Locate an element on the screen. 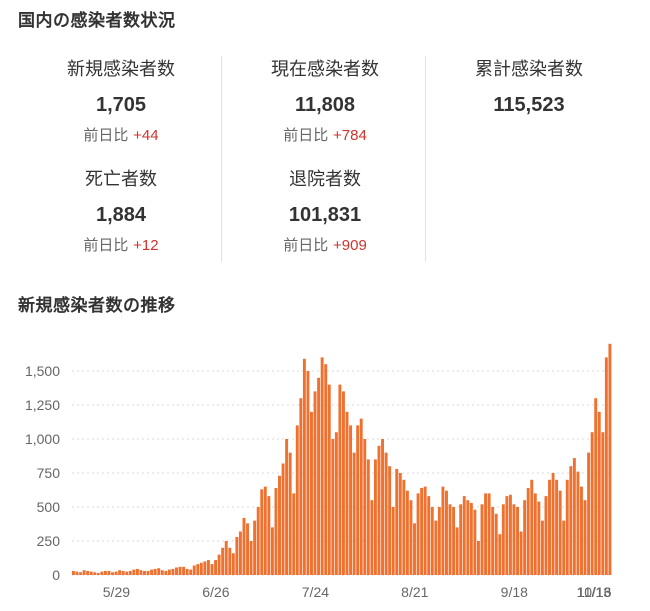 This screenshot has width=650, height=611. x-tick-label: 11/13 is located at coordinates (594, 592).